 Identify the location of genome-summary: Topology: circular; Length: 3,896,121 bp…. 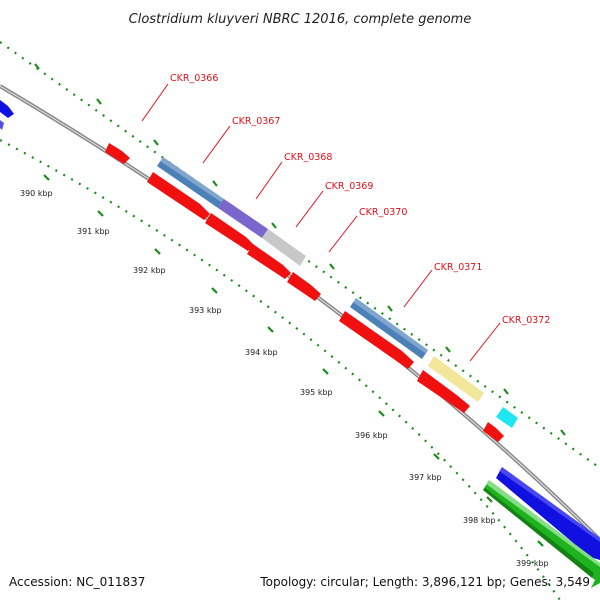
(424, 582).